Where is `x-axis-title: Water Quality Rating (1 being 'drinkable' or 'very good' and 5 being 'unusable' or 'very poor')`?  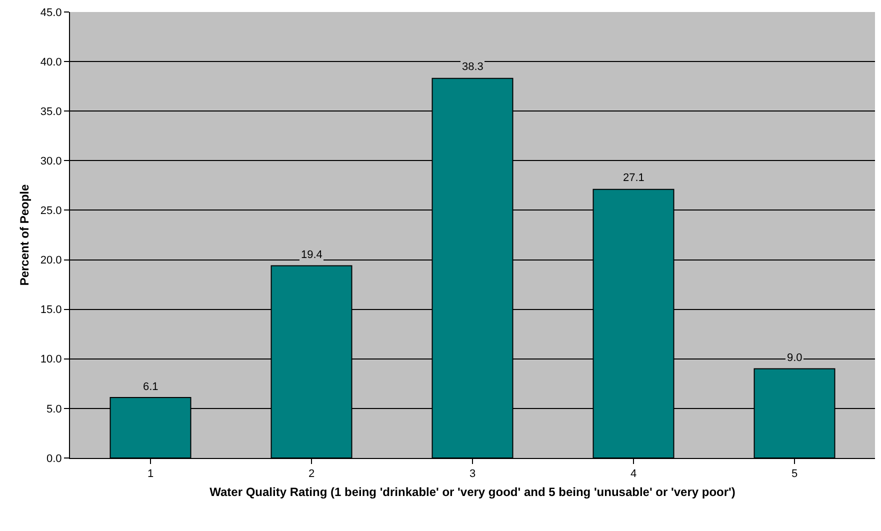 x-axis-title: Water Quality Rating (1 being 'drinkable' or 'very good' and 5 being 'unusable' or 'very poor') is located at coordinates (473, 492).